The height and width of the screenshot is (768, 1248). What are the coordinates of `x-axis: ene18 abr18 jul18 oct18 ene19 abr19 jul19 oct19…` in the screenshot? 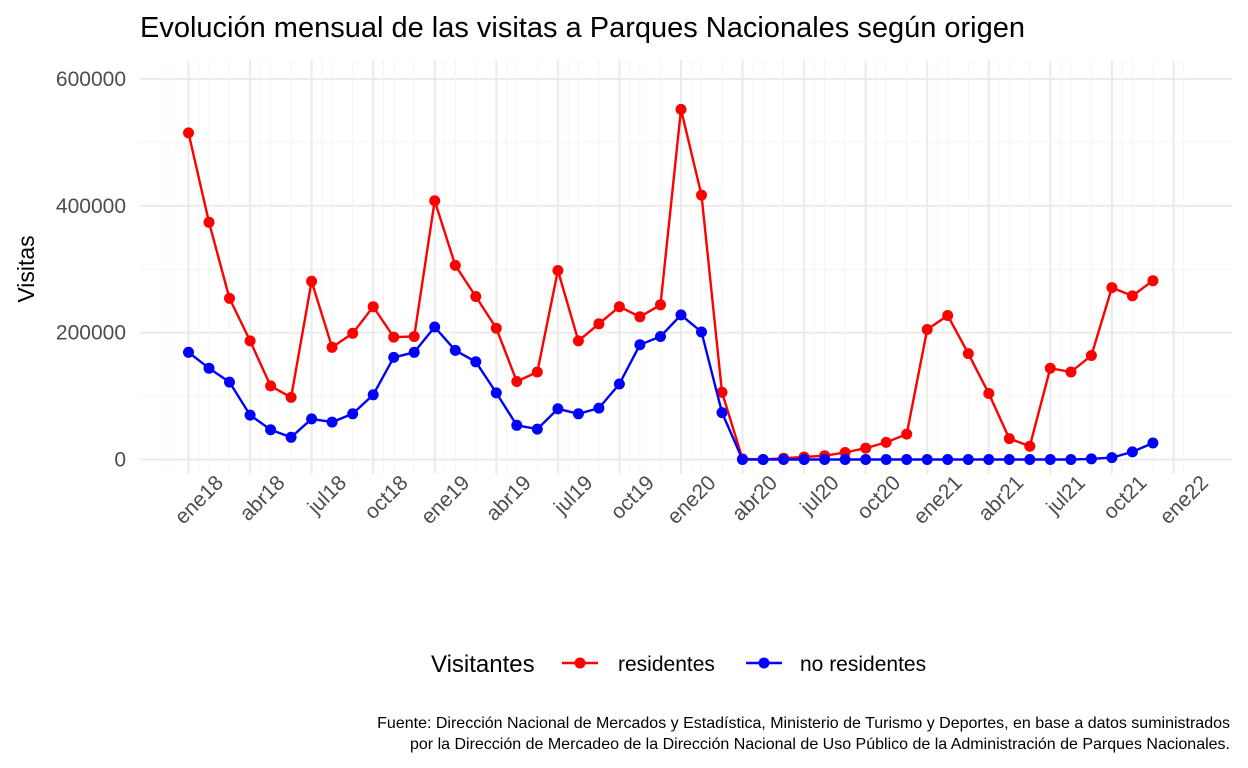 It's located at (691, 500).